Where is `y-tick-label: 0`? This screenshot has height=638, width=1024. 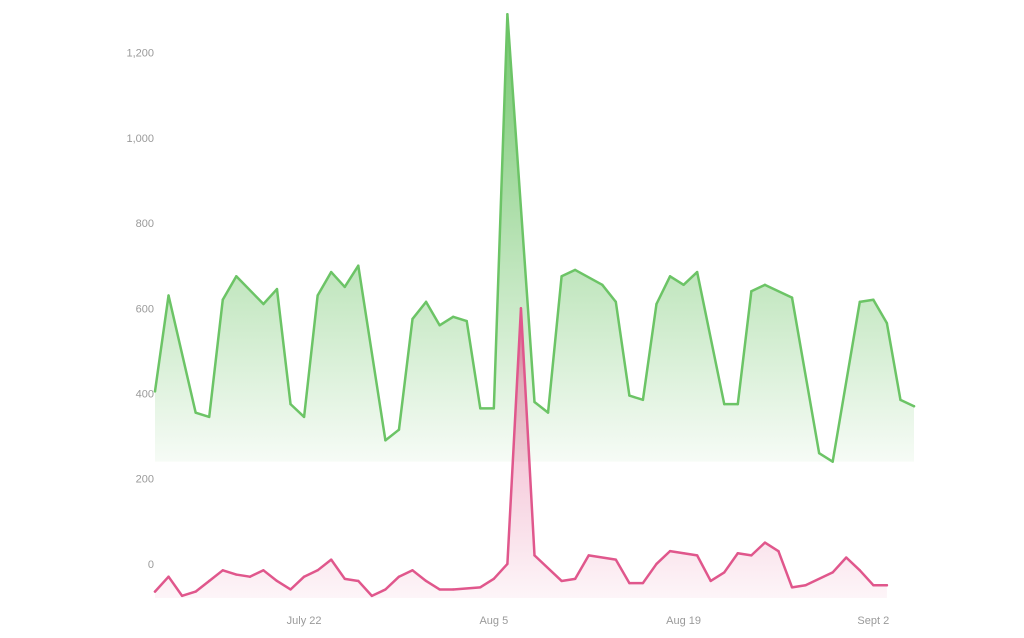 y-tick-label: 0 is located at coordinates (151, 565).